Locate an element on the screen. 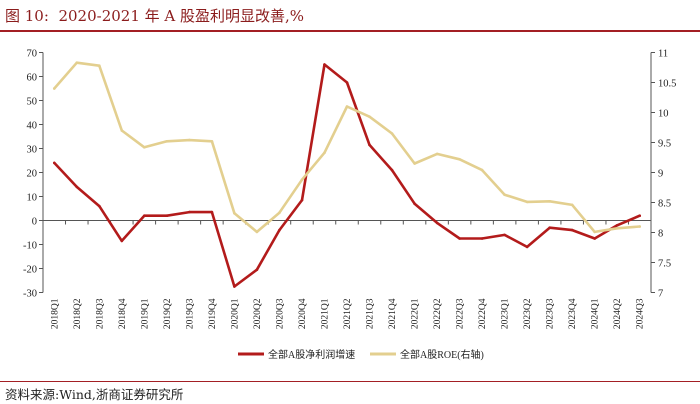  x-tick-label: 2019Q2 is located at coordinates (168, 313).